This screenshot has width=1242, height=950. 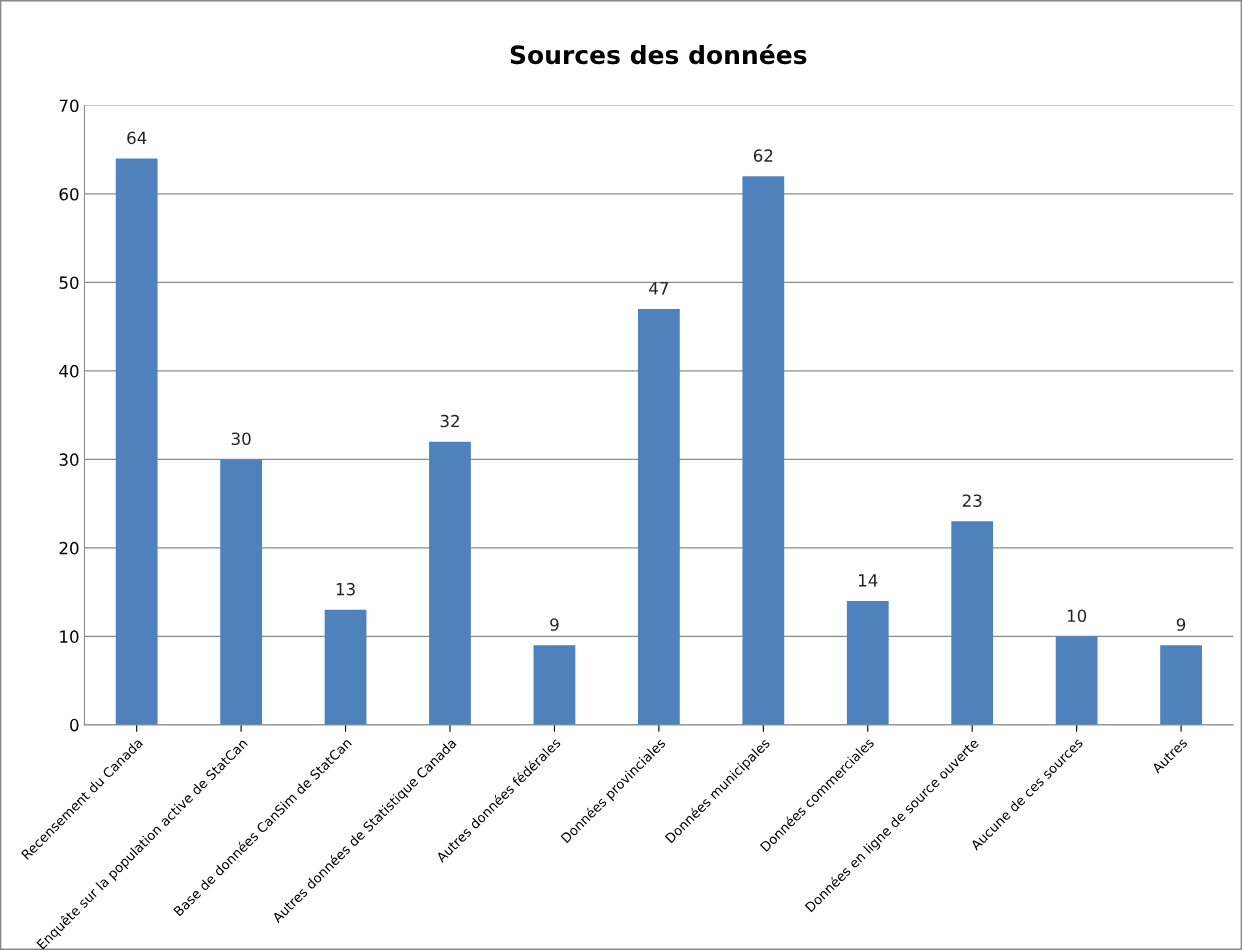 I want to click on y-tick-label: 30, so click(x=69, y=459).